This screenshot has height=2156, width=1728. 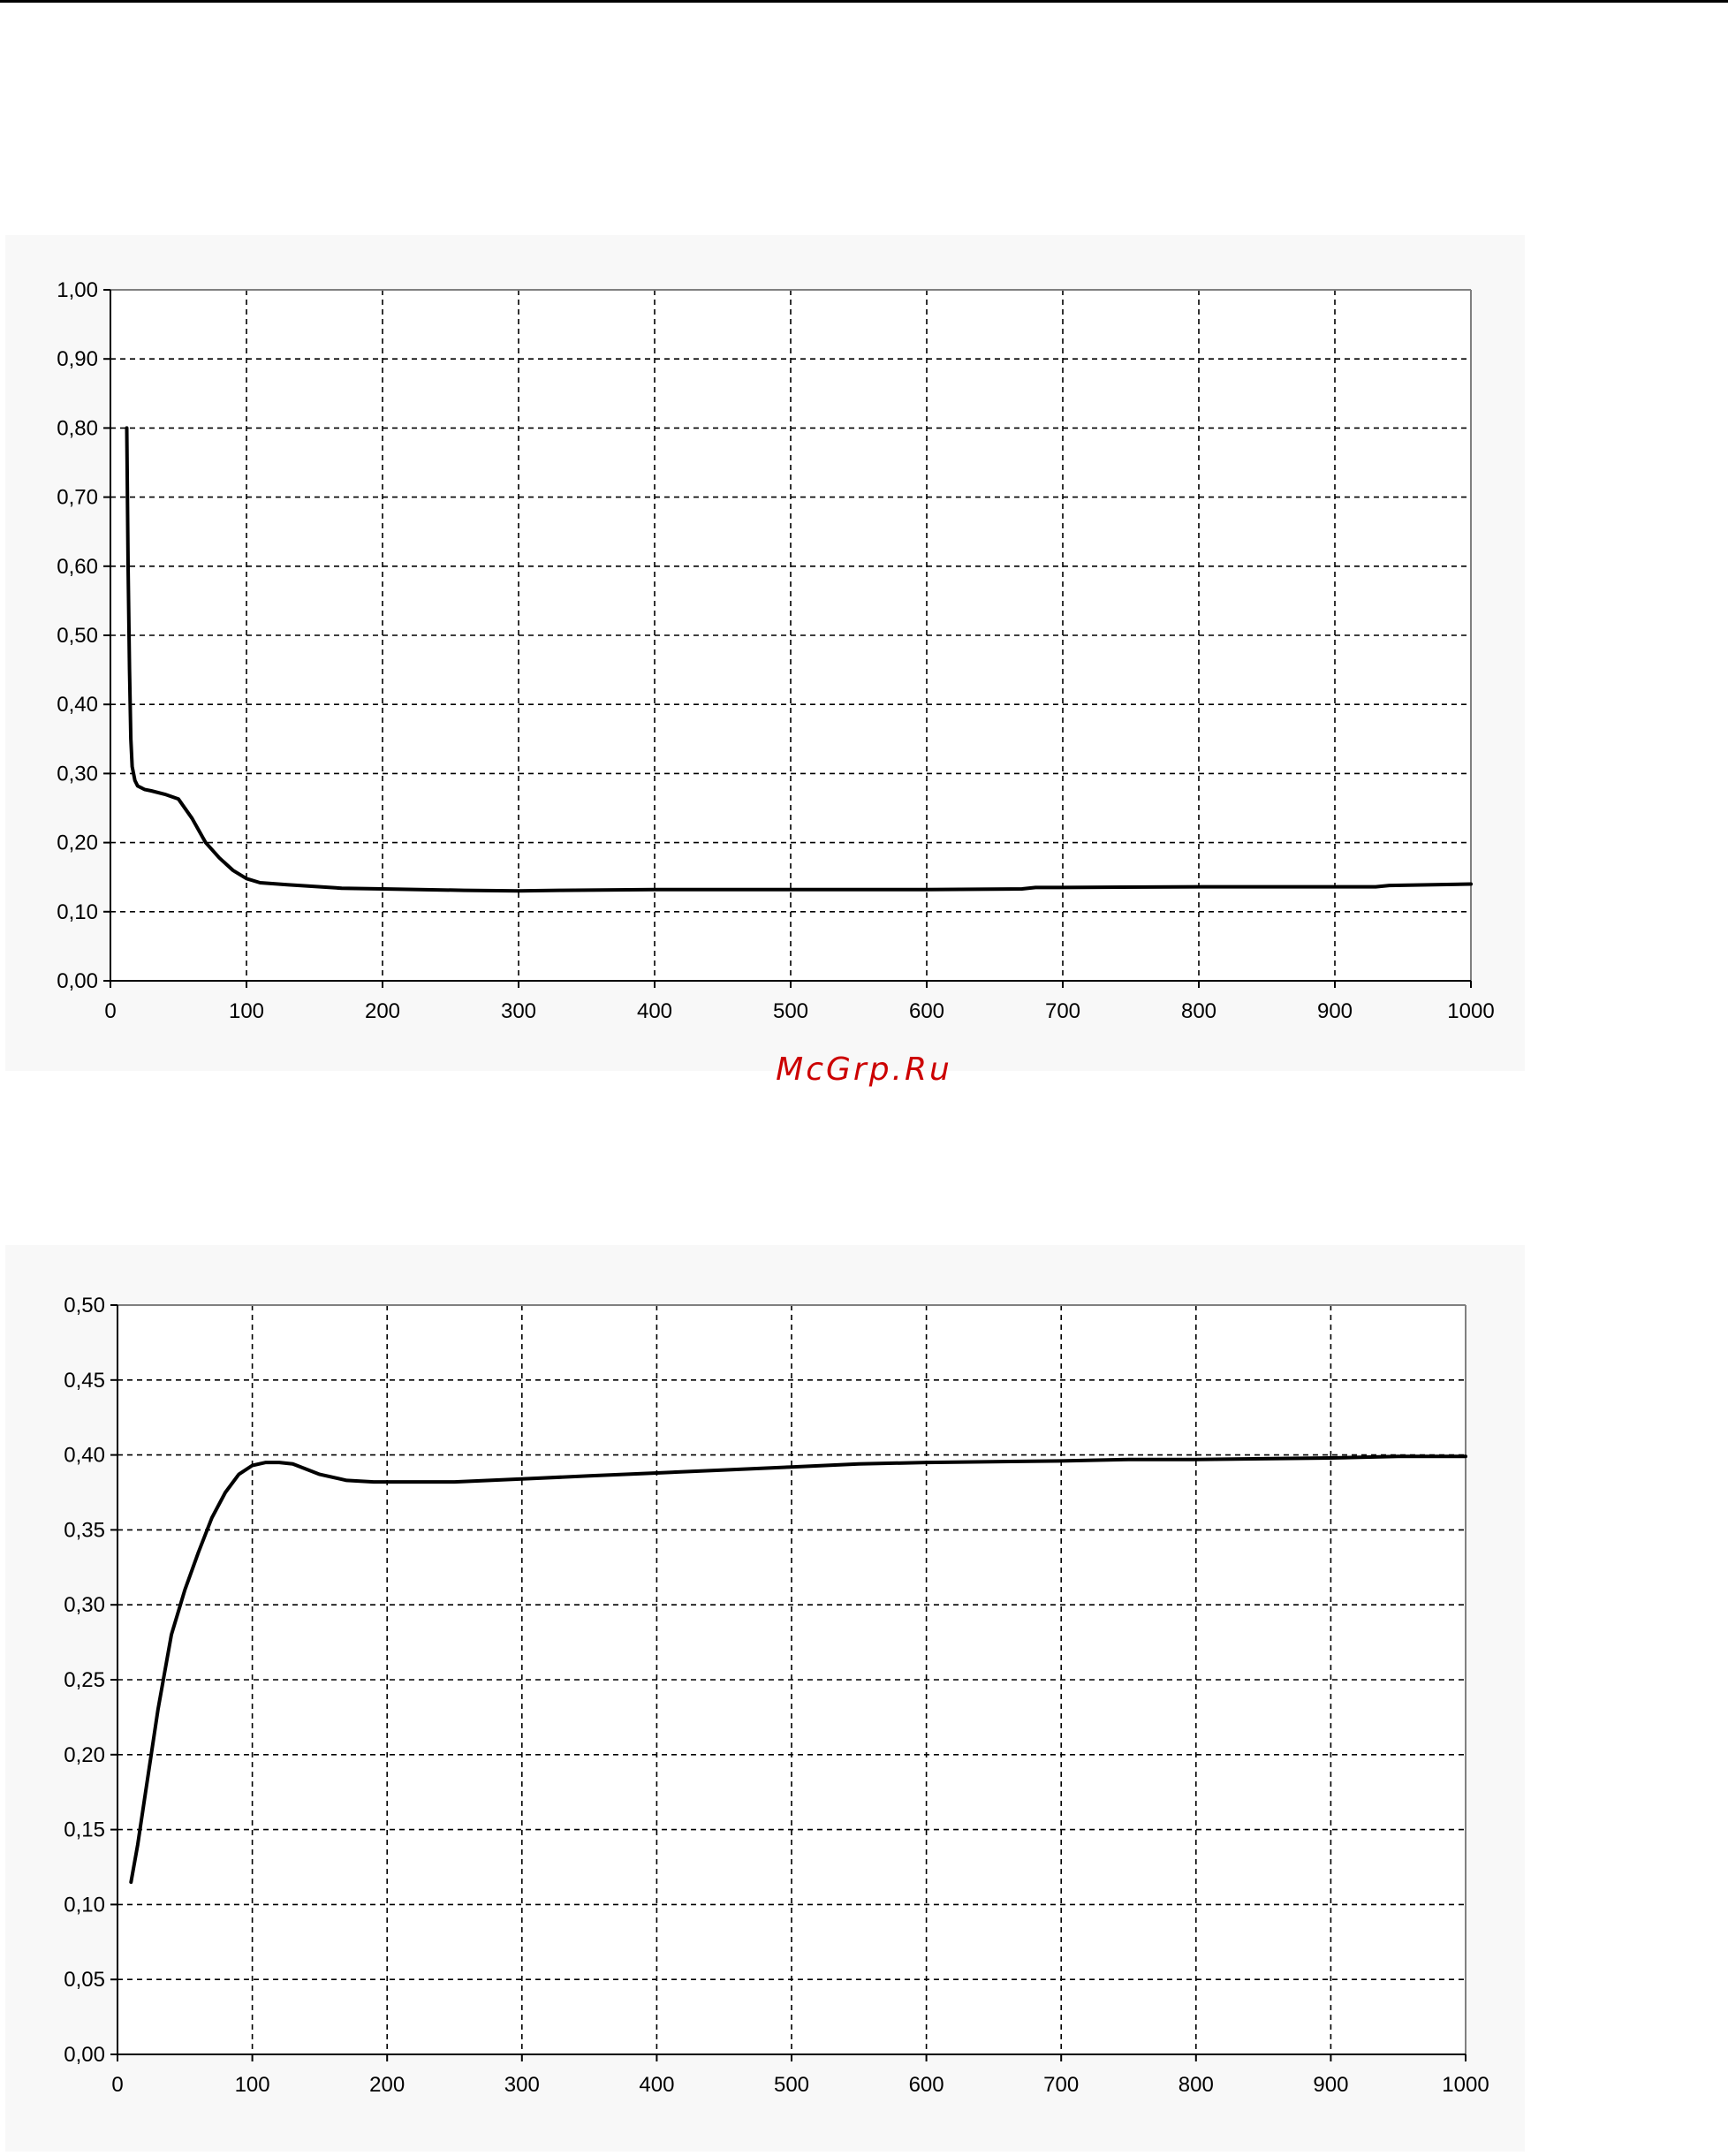 I want to click on chart-2-y-tick-label: 0,15, so click(x=84, y=1830).